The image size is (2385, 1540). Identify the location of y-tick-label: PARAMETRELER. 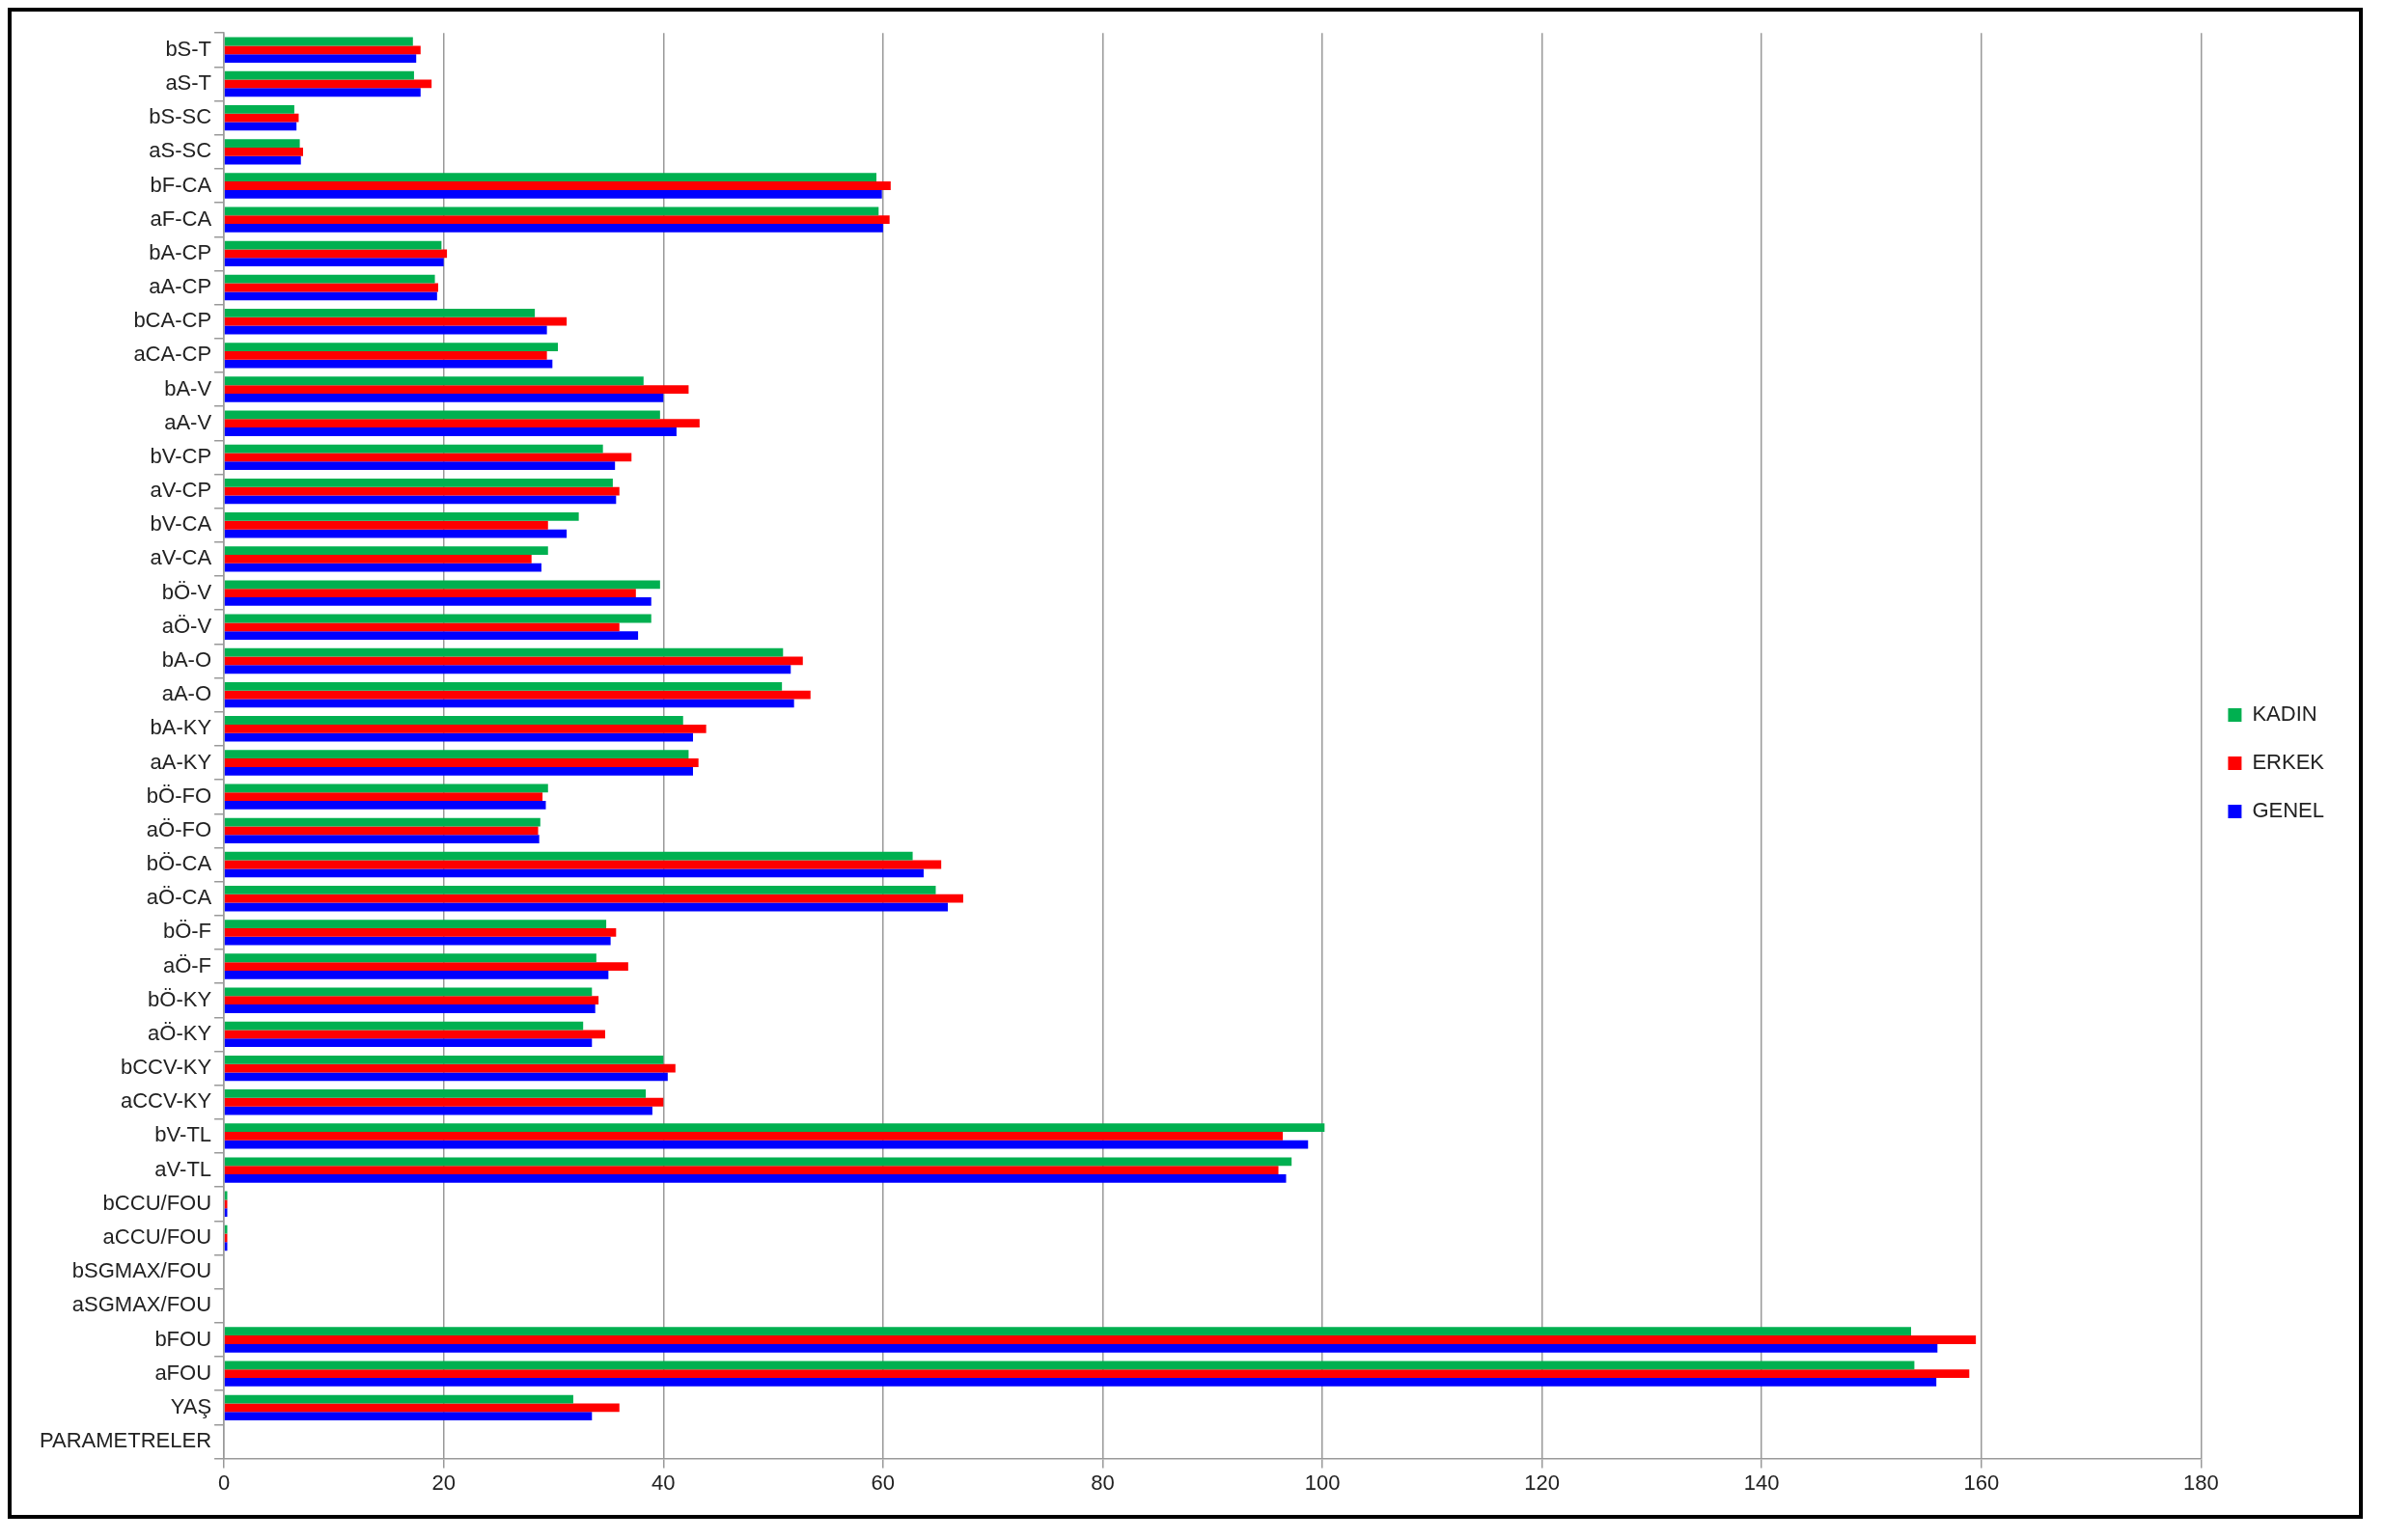
(126, 1440).